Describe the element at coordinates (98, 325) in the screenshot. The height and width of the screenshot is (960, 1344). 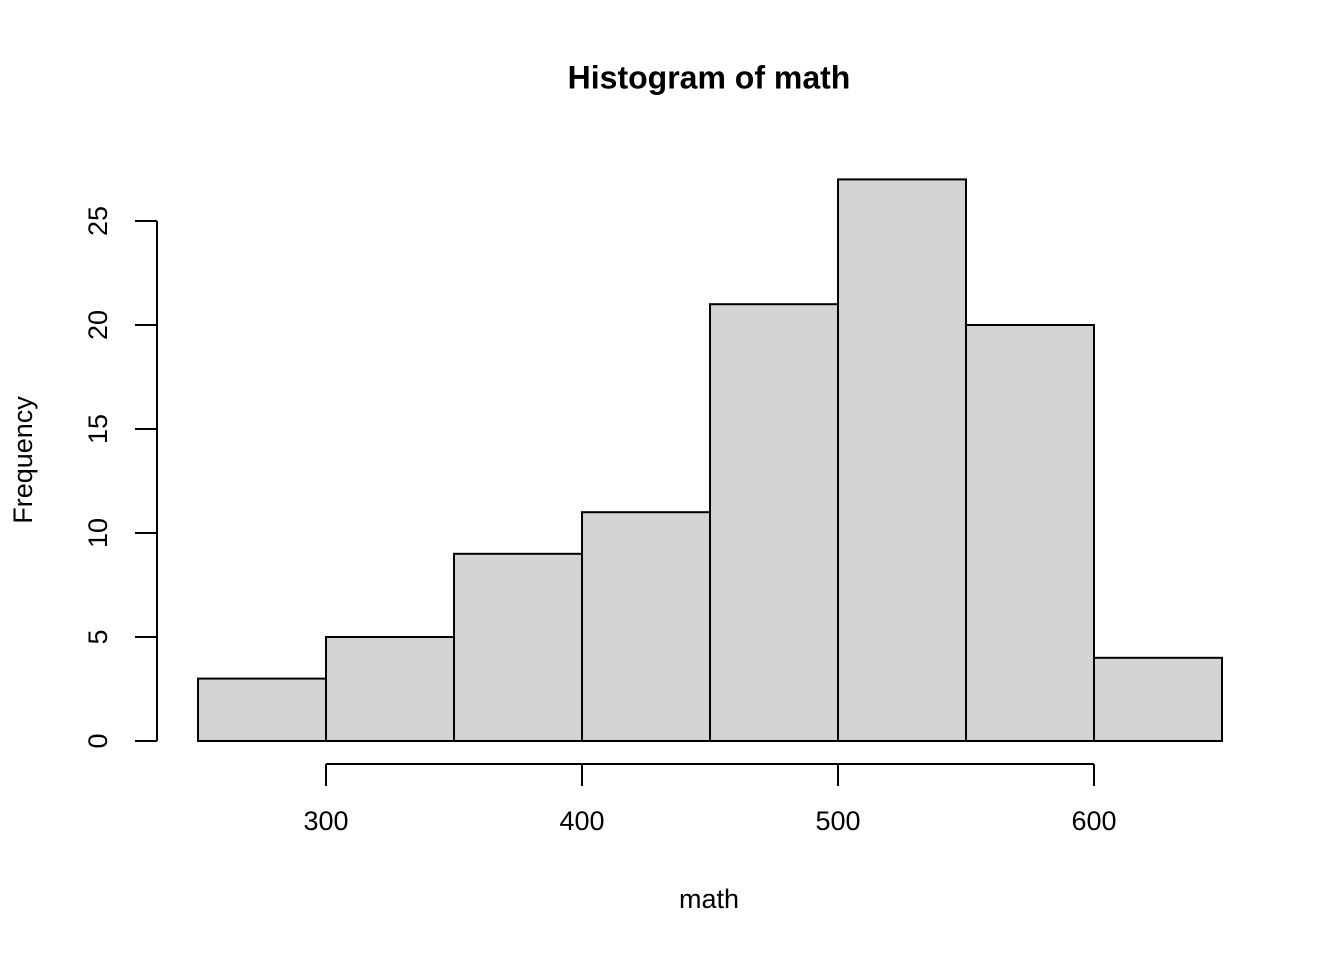
I see `y-tick-label: 20` at that location.